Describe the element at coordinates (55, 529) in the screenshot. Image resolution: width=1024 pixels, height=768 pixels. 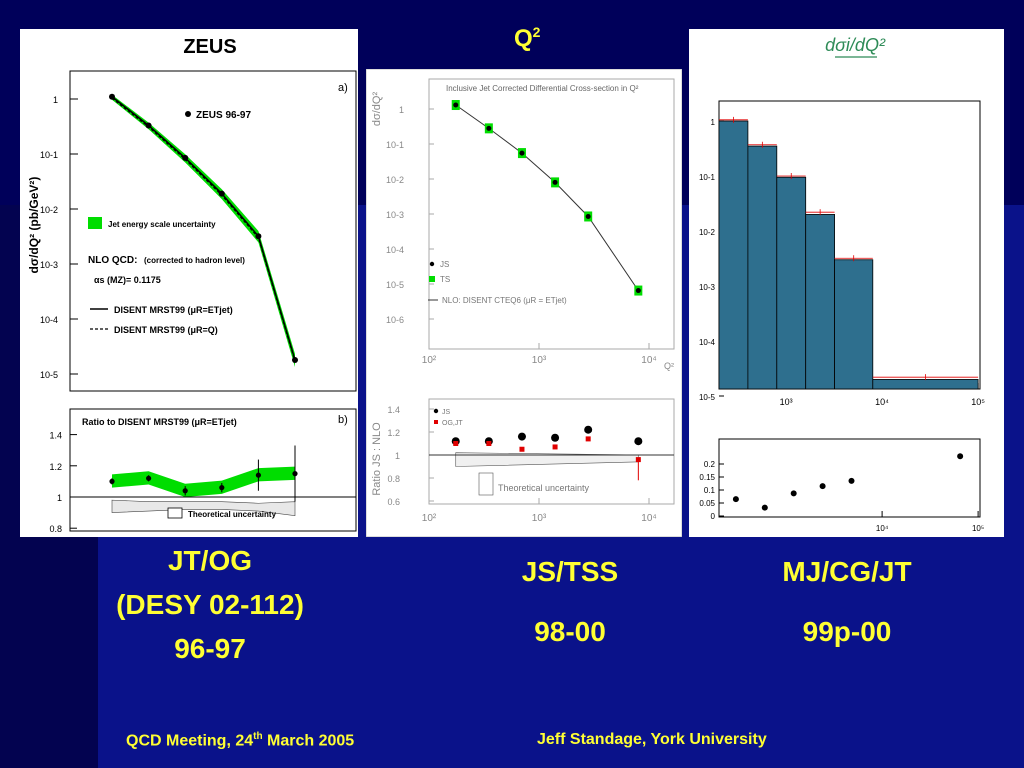
I see `zeus-ratio-y-tick-label: 0.8` at that location.